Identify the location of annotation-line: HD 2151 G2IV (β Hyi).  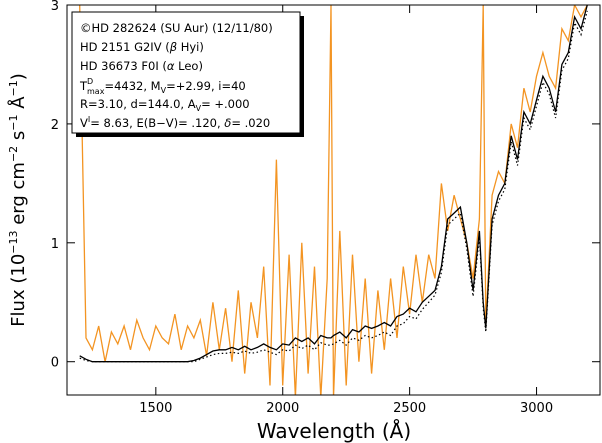
(142, 47).